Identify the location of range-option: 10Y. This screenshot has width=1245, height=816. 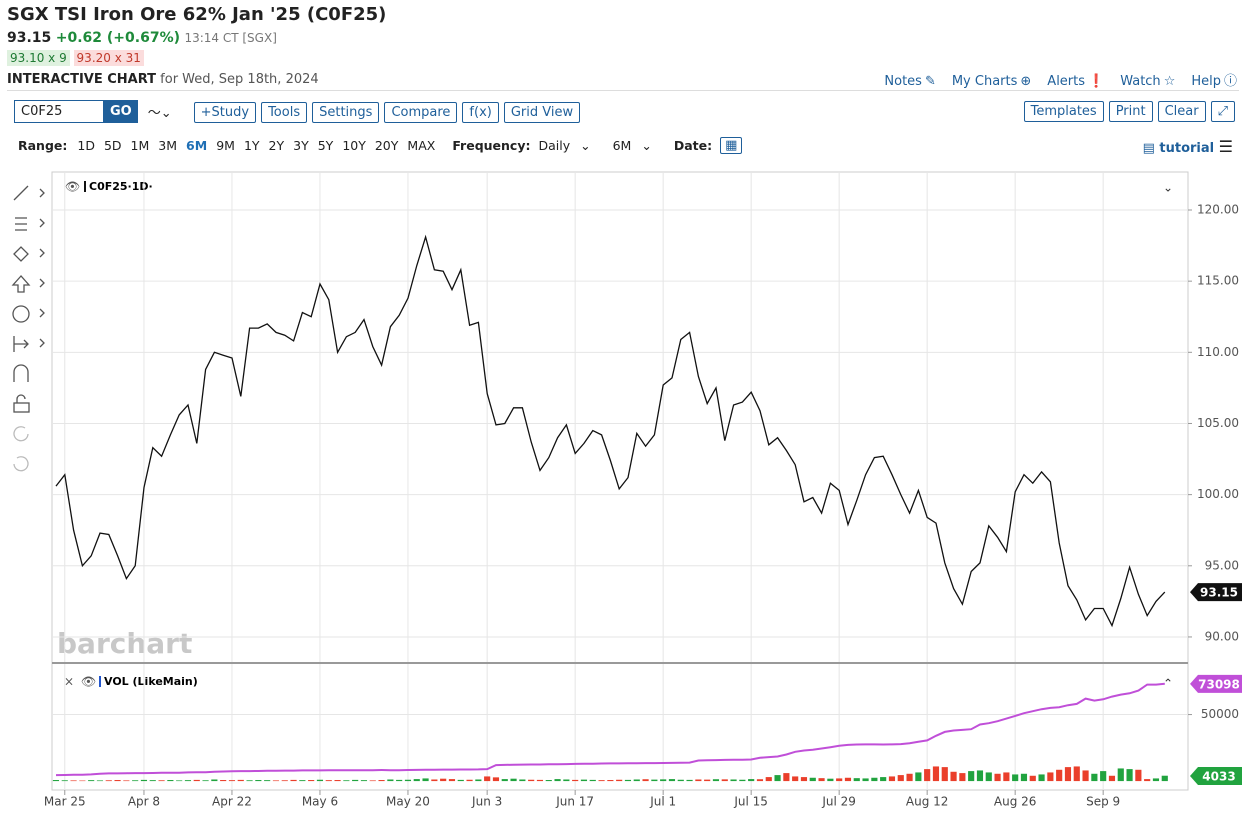
(354, 145).